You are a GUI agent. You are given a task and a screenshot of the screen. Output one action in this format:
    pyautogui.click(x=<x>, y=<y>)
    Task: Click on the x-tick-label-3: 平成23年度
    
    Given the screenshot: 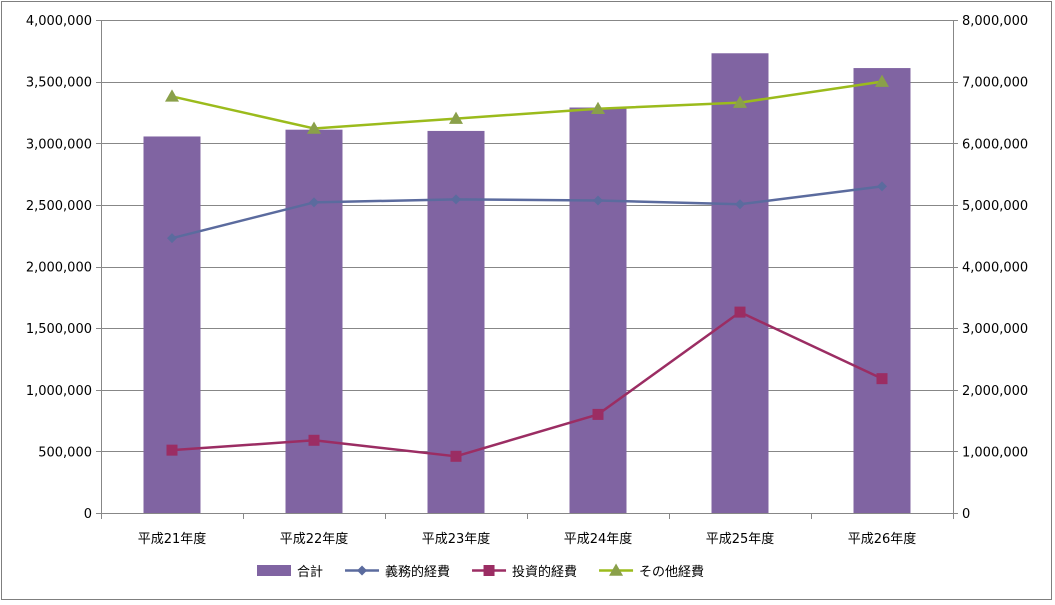 What is the action you would take?
    pyautogui.click(x=456, y=539)
    